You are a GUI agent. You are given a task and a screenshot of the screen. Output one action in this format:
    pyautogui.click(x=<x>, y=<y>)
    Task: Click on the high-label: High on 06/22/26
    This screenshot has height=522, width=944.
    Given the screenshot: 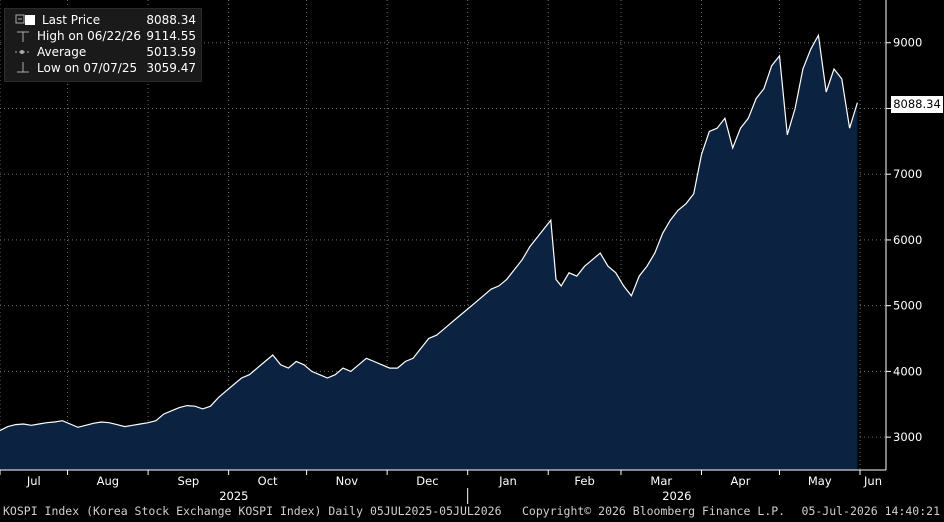 What is the action you would take?
    pyautogui.click(x=89, y=36)
    